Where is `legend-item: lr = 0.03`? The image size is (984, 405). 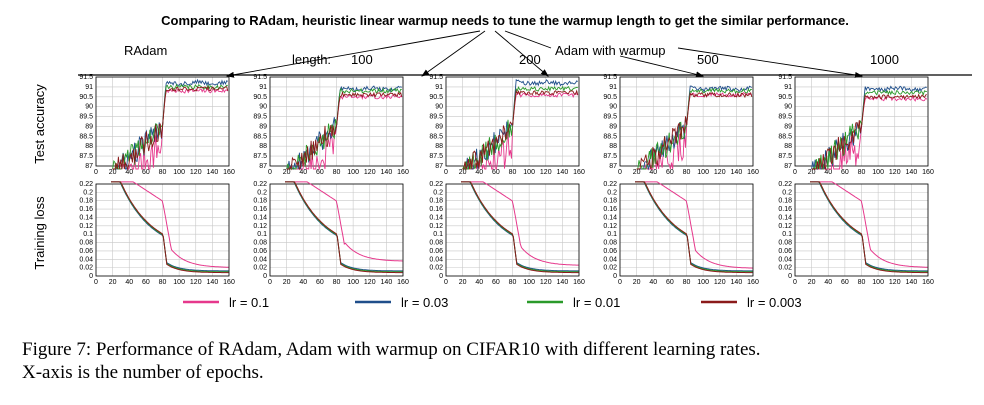
legend-item: lr = 0.03 is located at coordinates (401, 302).